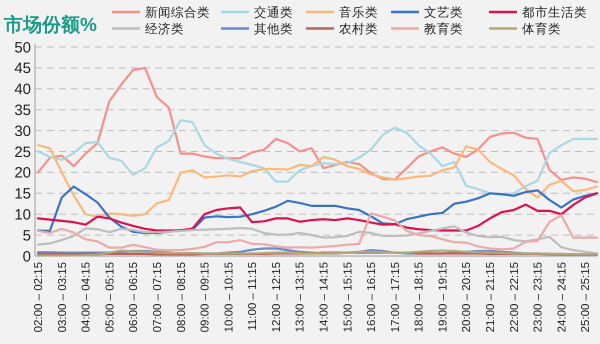  I want to click on x-tick-label: 13:00 – 13:15, so click(300, 297).